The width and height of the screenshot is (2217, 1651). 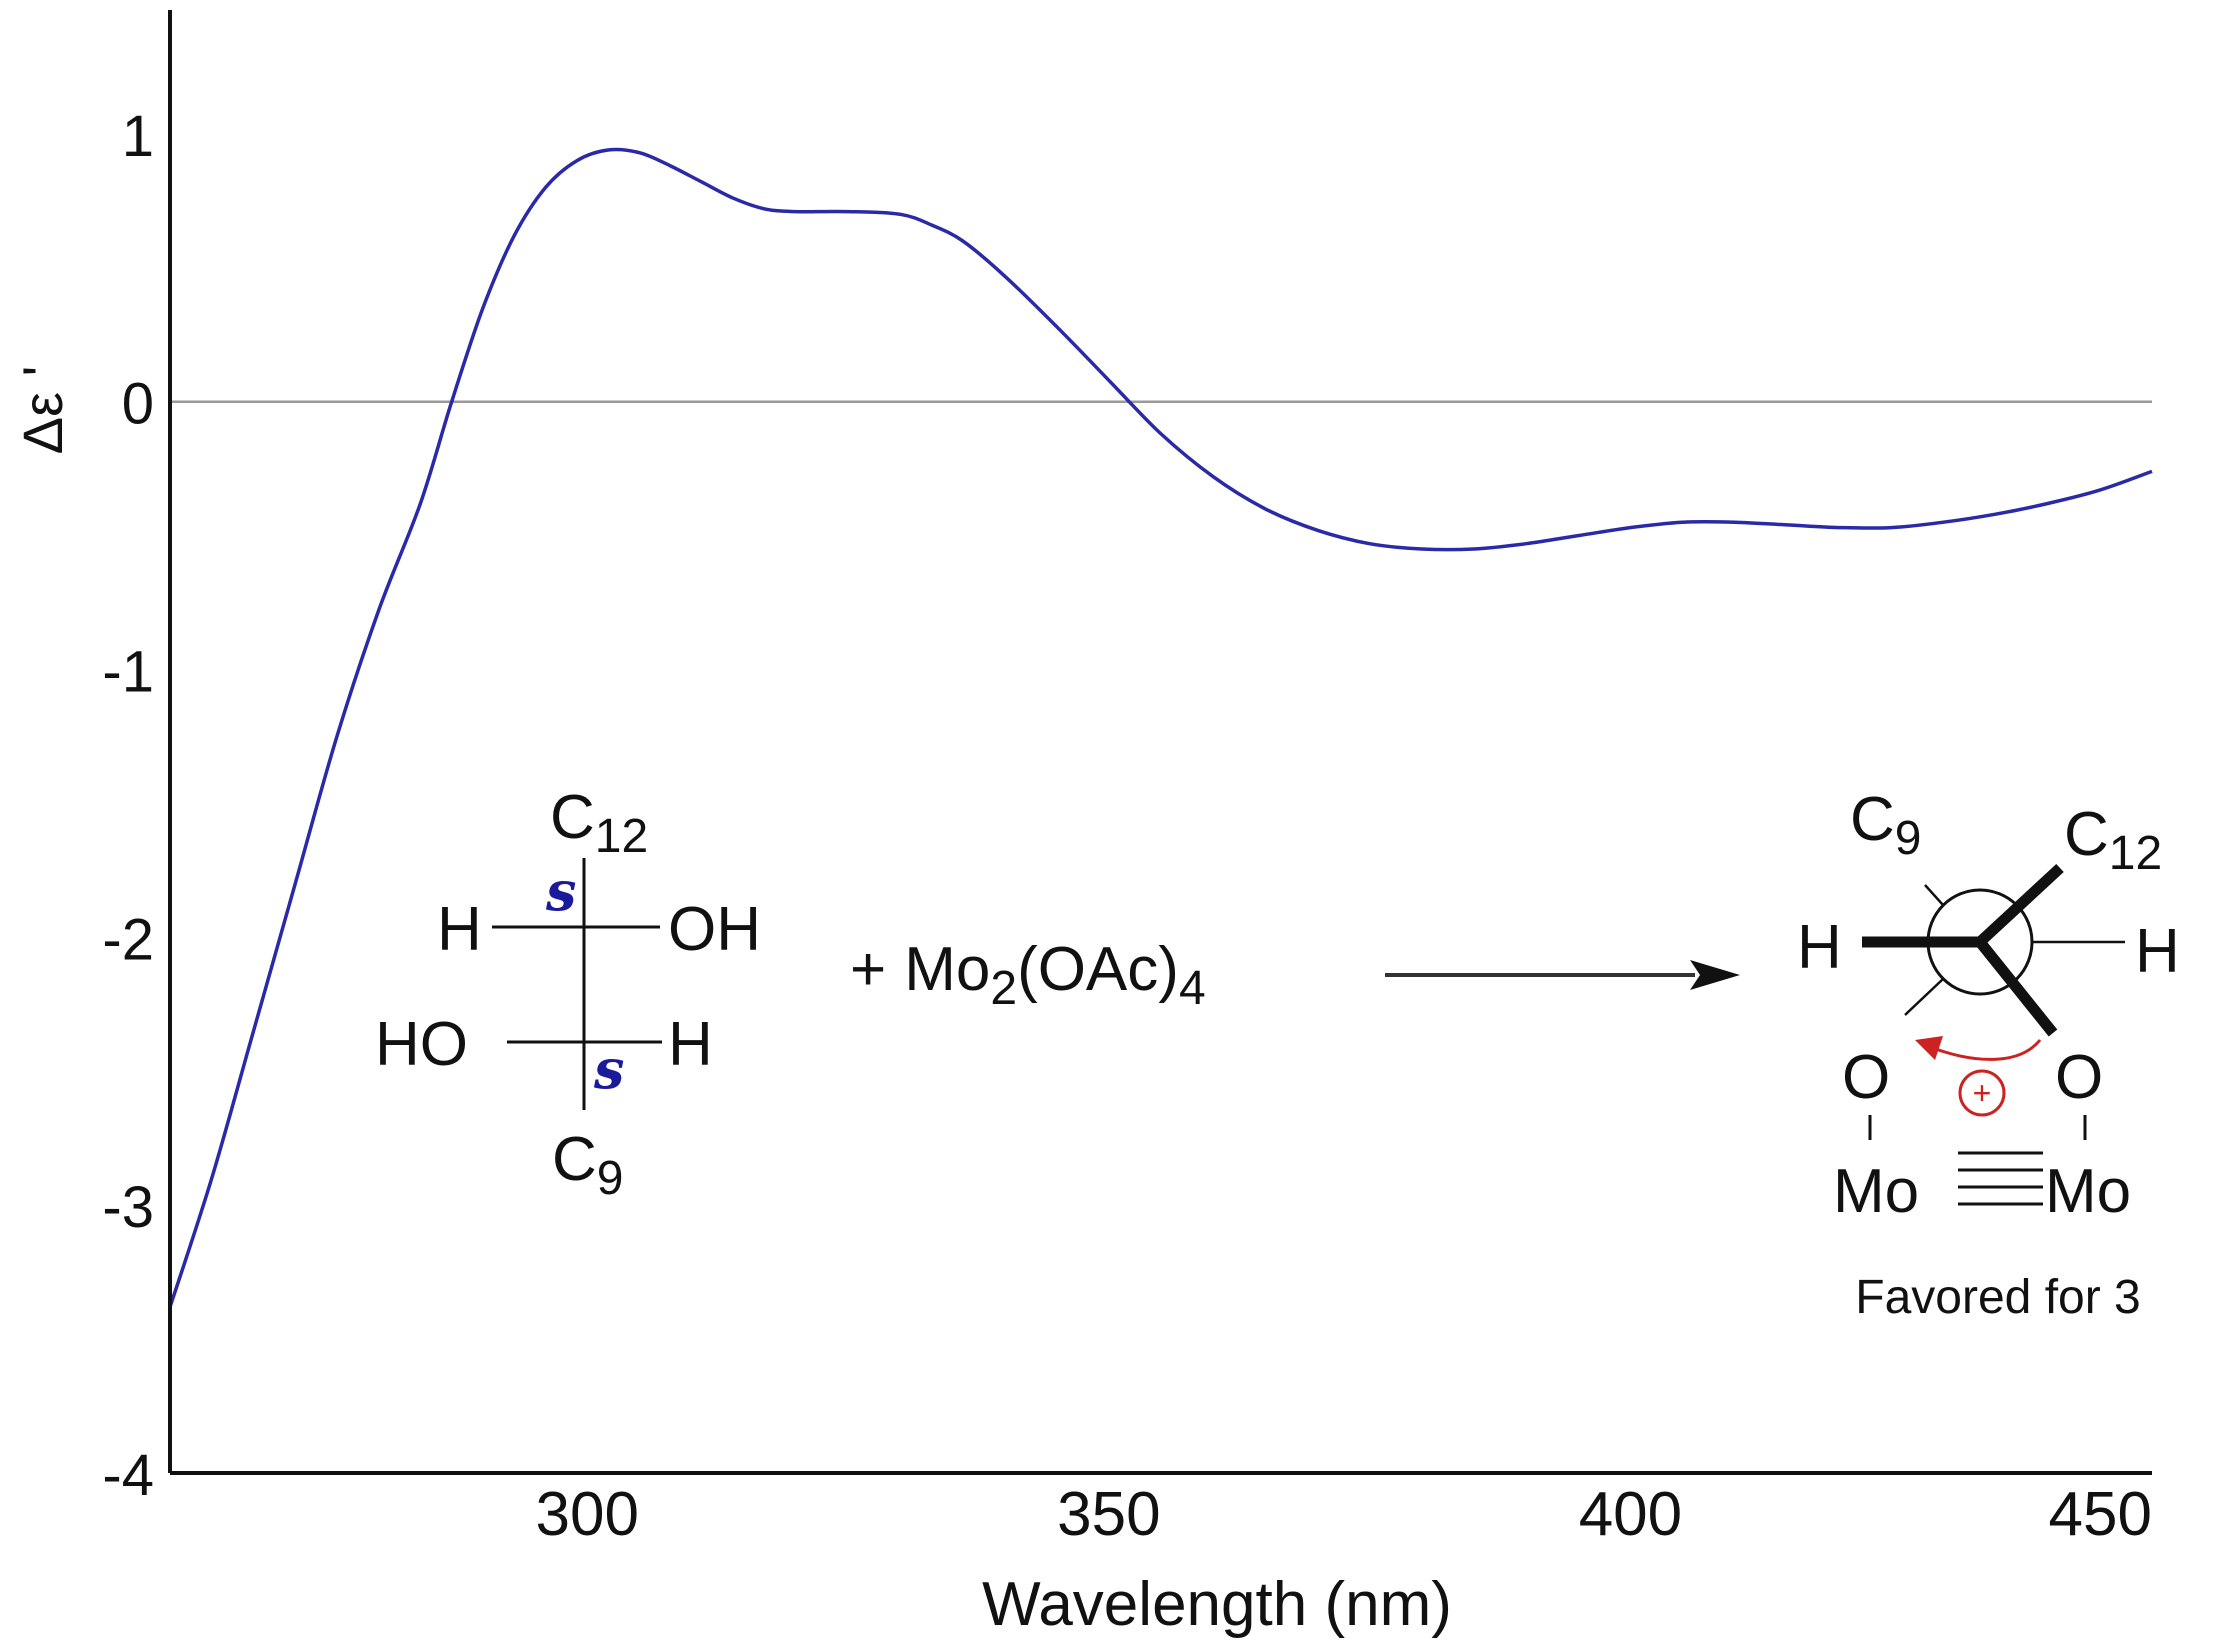 What do you see at coordinates (459, 929) in the screenshot?
I see `fischer-row1-left: H` at bounding box center [459, 929].